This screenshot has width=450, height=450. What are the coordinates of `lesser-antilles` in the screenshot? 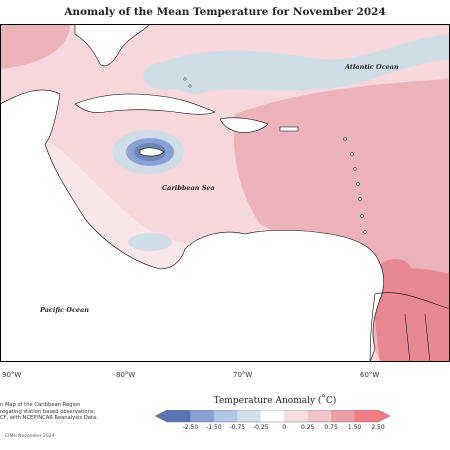 It's located at (275, 155).